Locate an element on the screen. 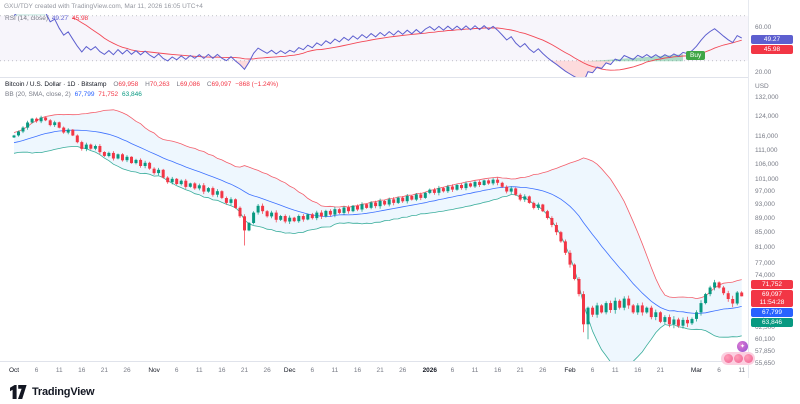 This screenshot has width=800, height=404. price-axis-tick: 97,000 is located at coordinates (765, 192).